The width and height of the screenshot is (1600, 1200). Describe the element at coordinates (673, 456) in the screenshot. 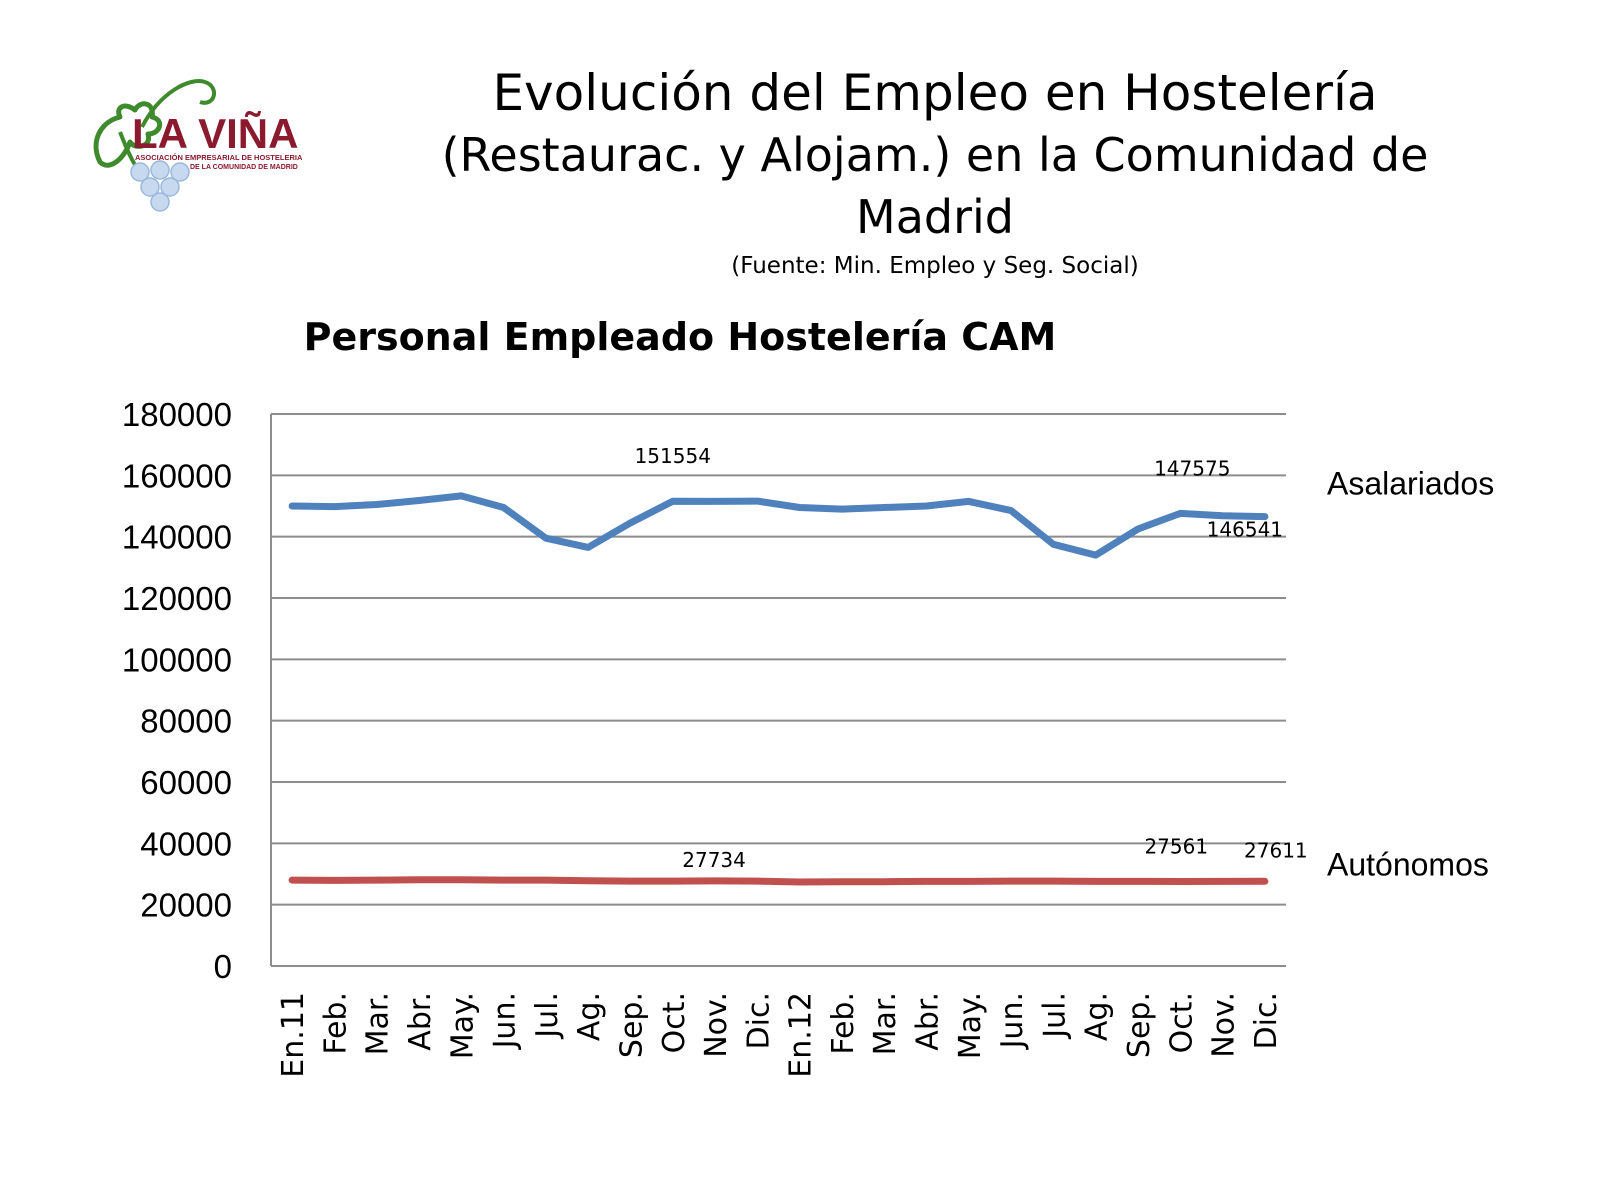

I see `data-label: 151554` at that location.